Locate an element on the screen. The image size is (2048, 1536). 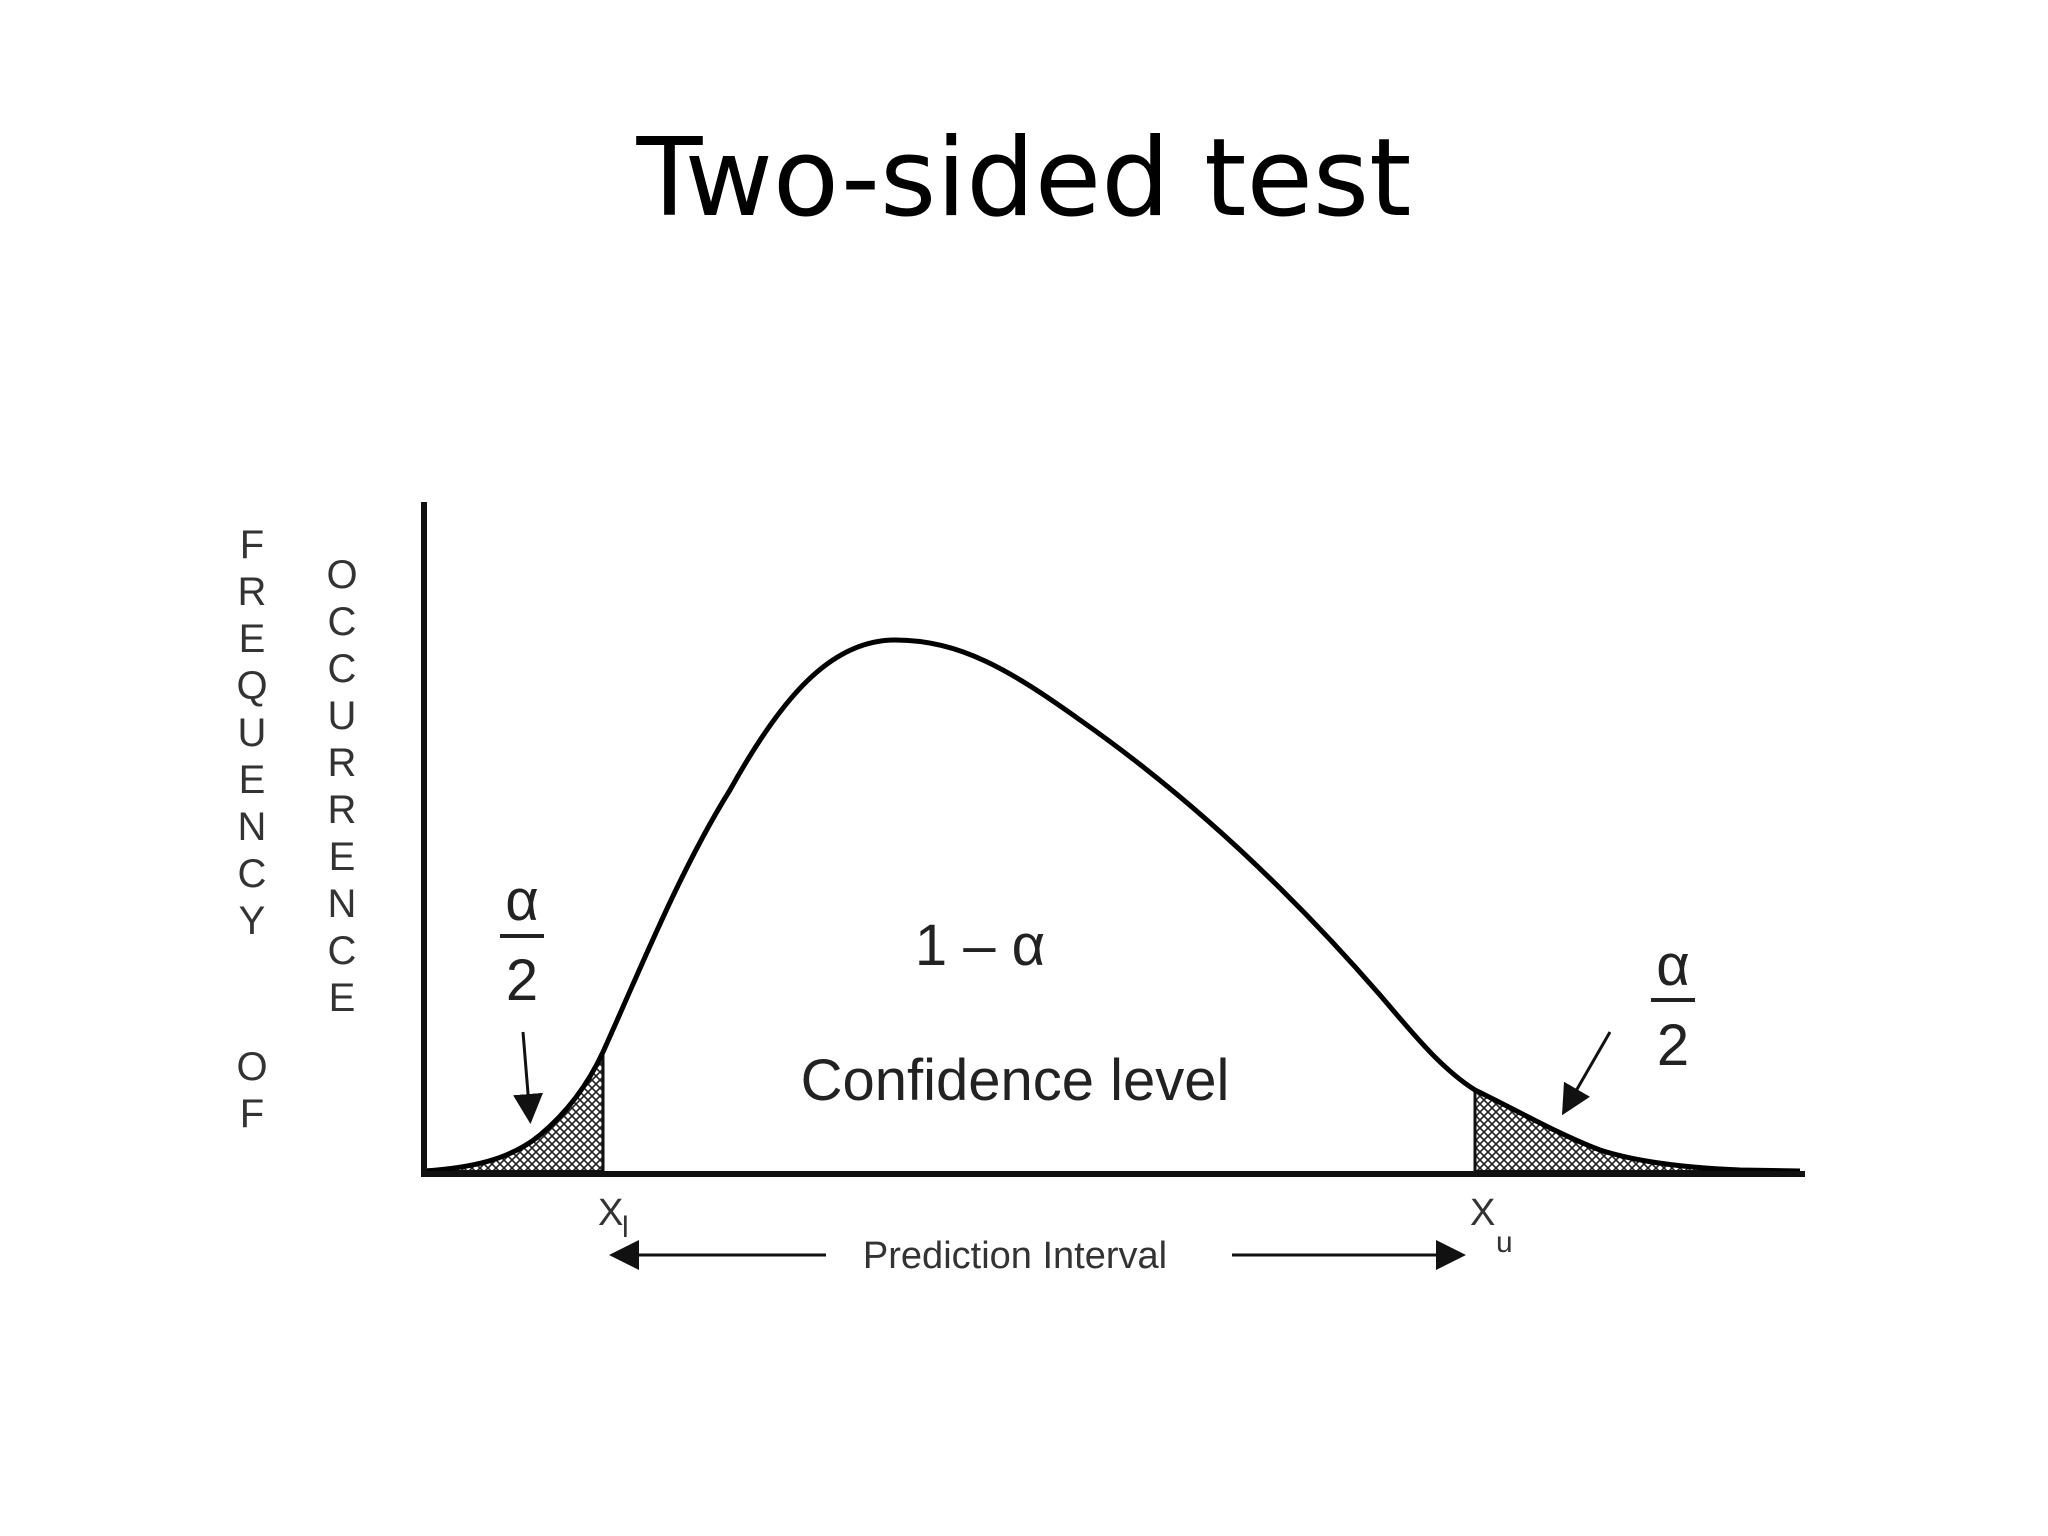
confidence-level-label: Confidence level is located at coordinates (1015, 1080).